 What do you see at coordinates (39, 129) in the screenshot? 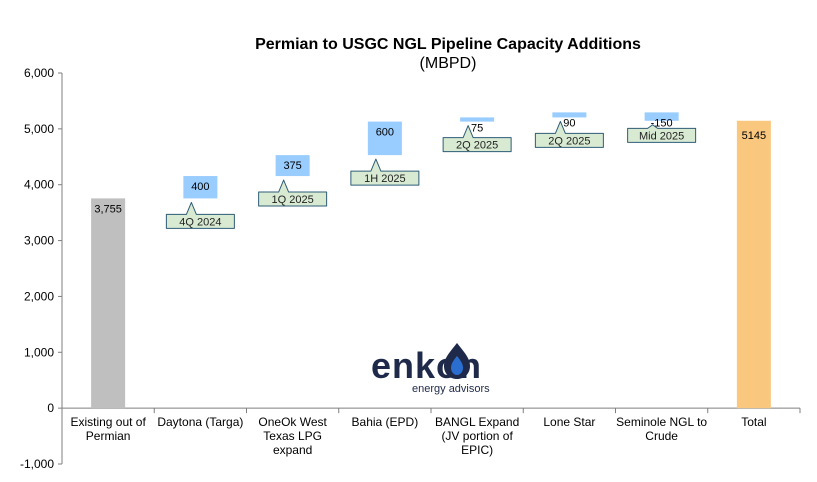
I see `y-tick-label: 5,000` at bounding box center [39, 129].